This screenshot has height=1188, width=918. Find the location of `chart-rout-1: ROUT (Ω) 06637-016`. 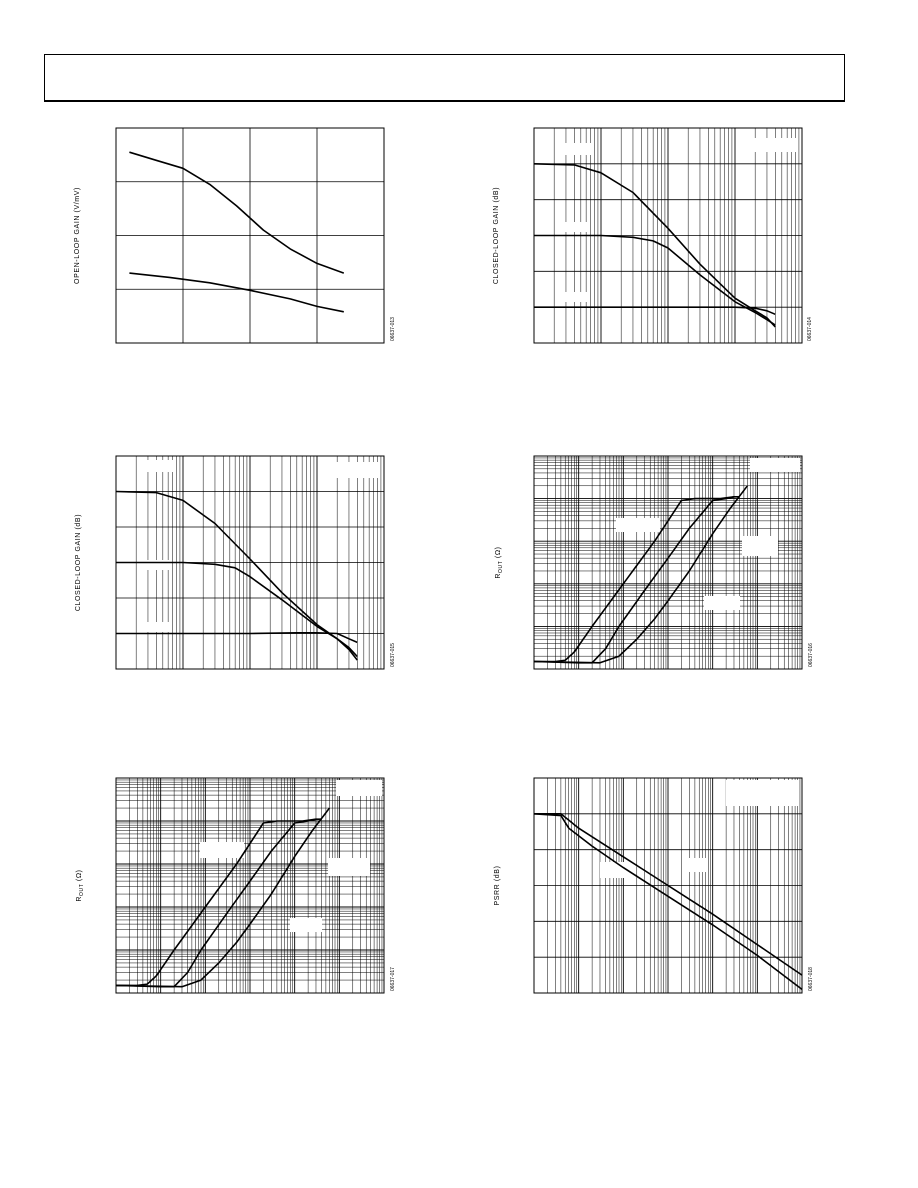

chart-rout-1: ROUT (Ω) 06637-016 is located at coordinates (654, 562).